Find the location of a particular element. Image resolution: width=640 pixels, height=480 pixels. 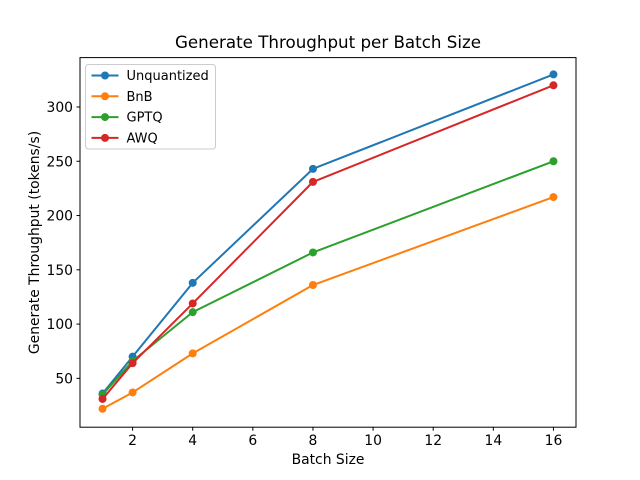

legend: Unquantized BnB GPTQ AWQ is located at coordinates (150, 107).